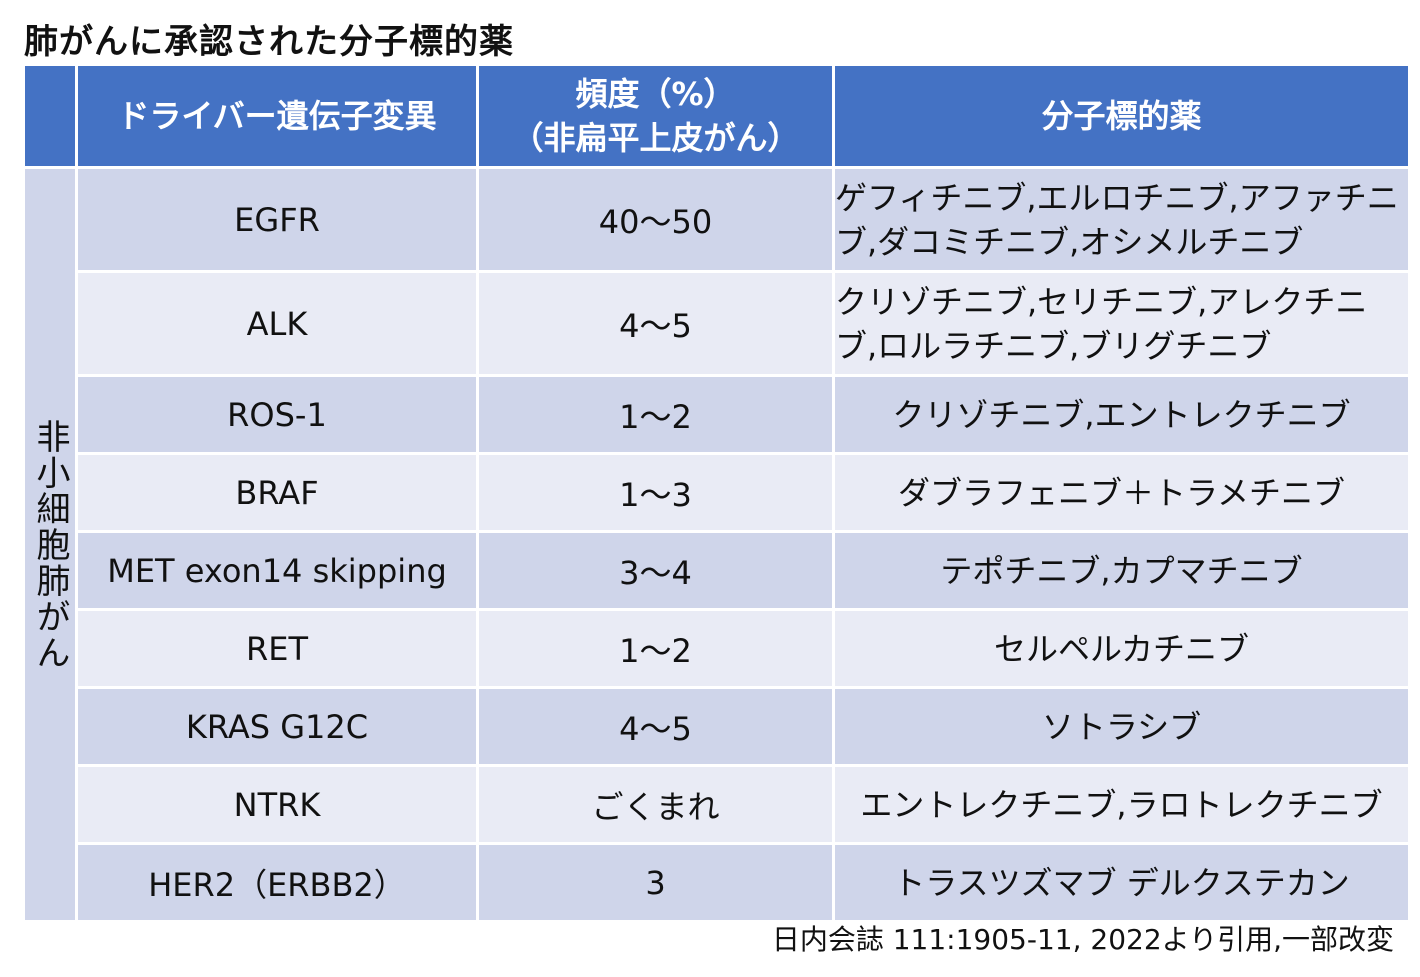 The width and height of the screenshot is (1420, 977). I want to click on drugs-cell: トラスツズマブ デルクステカン, so click(1121, 882).